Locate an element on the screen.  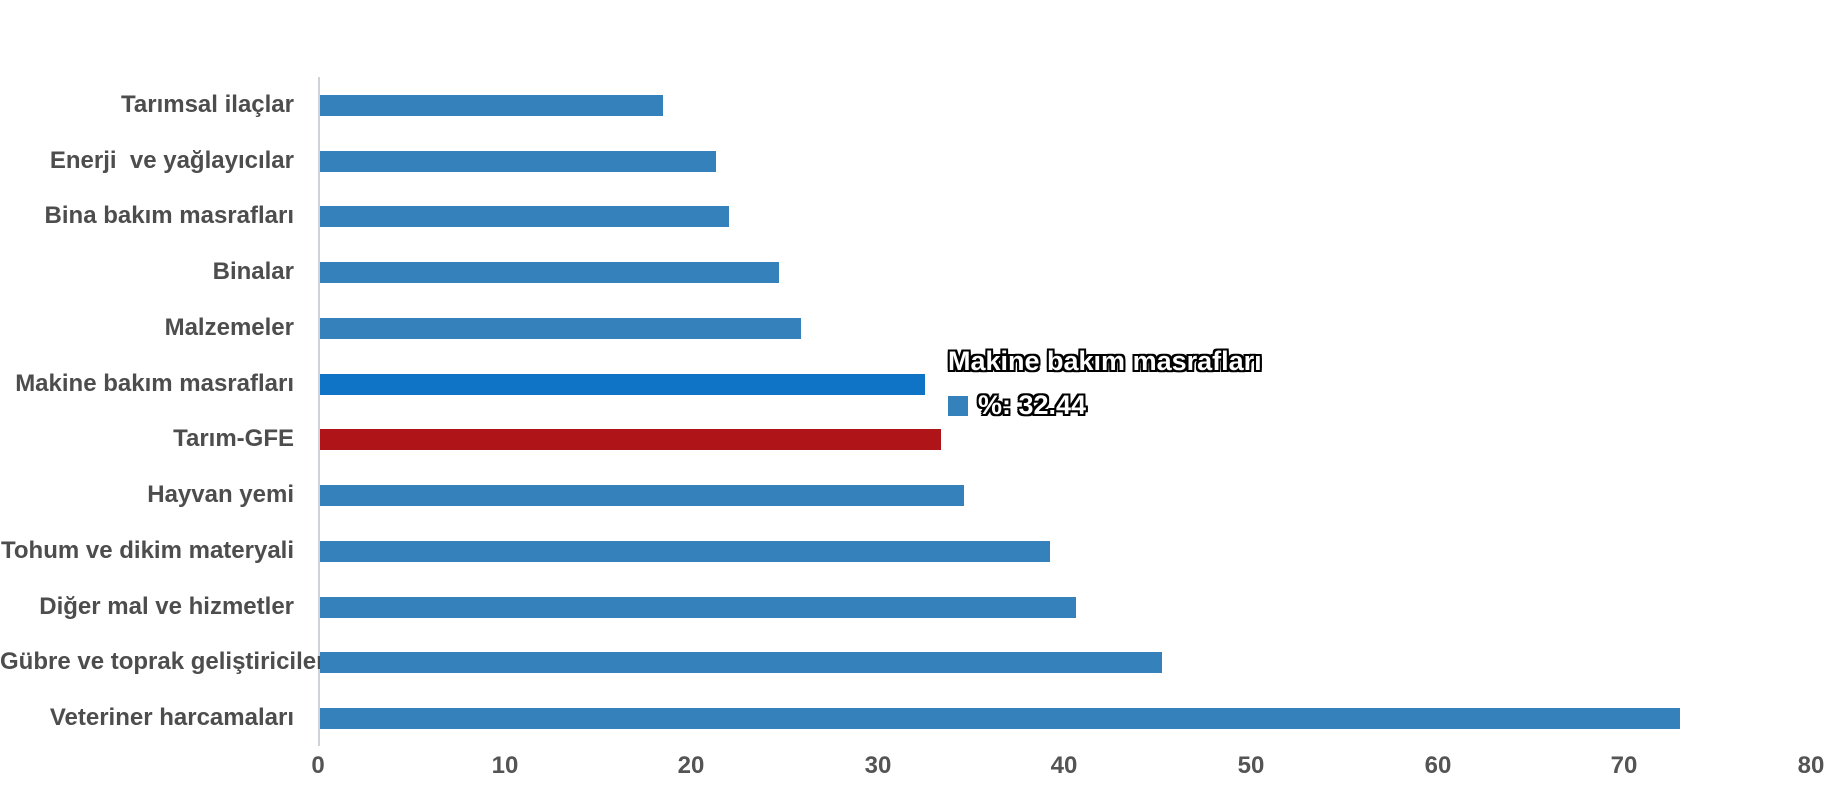
x-tick-label: 80 is located at coordinates (1811, 765).